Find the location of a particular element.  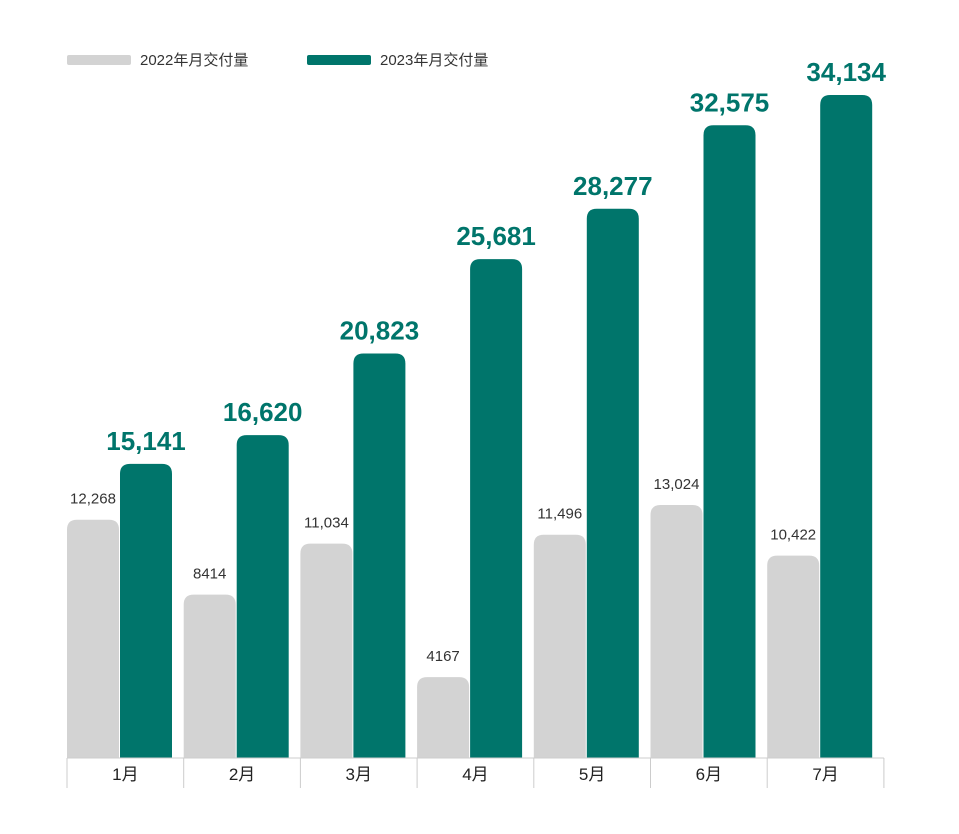

x-tick-label-5: 5月 is located at coordinates (592, 774).